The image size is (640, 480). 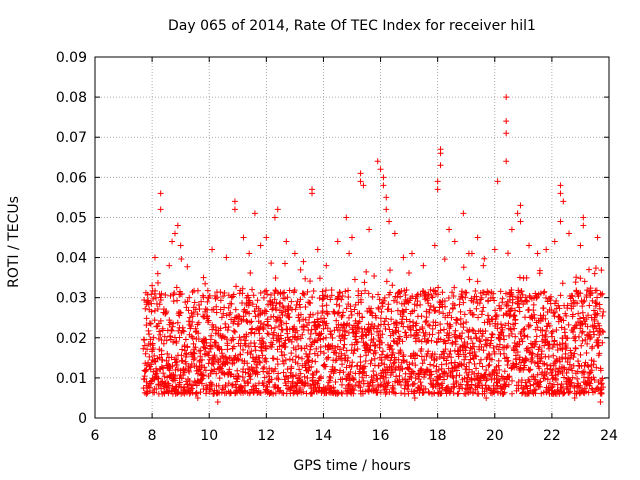 What do you see at coordinates (209, 436) in the screenshot?
I see `x-tick-label: 10` at bounding box center [209, 436].